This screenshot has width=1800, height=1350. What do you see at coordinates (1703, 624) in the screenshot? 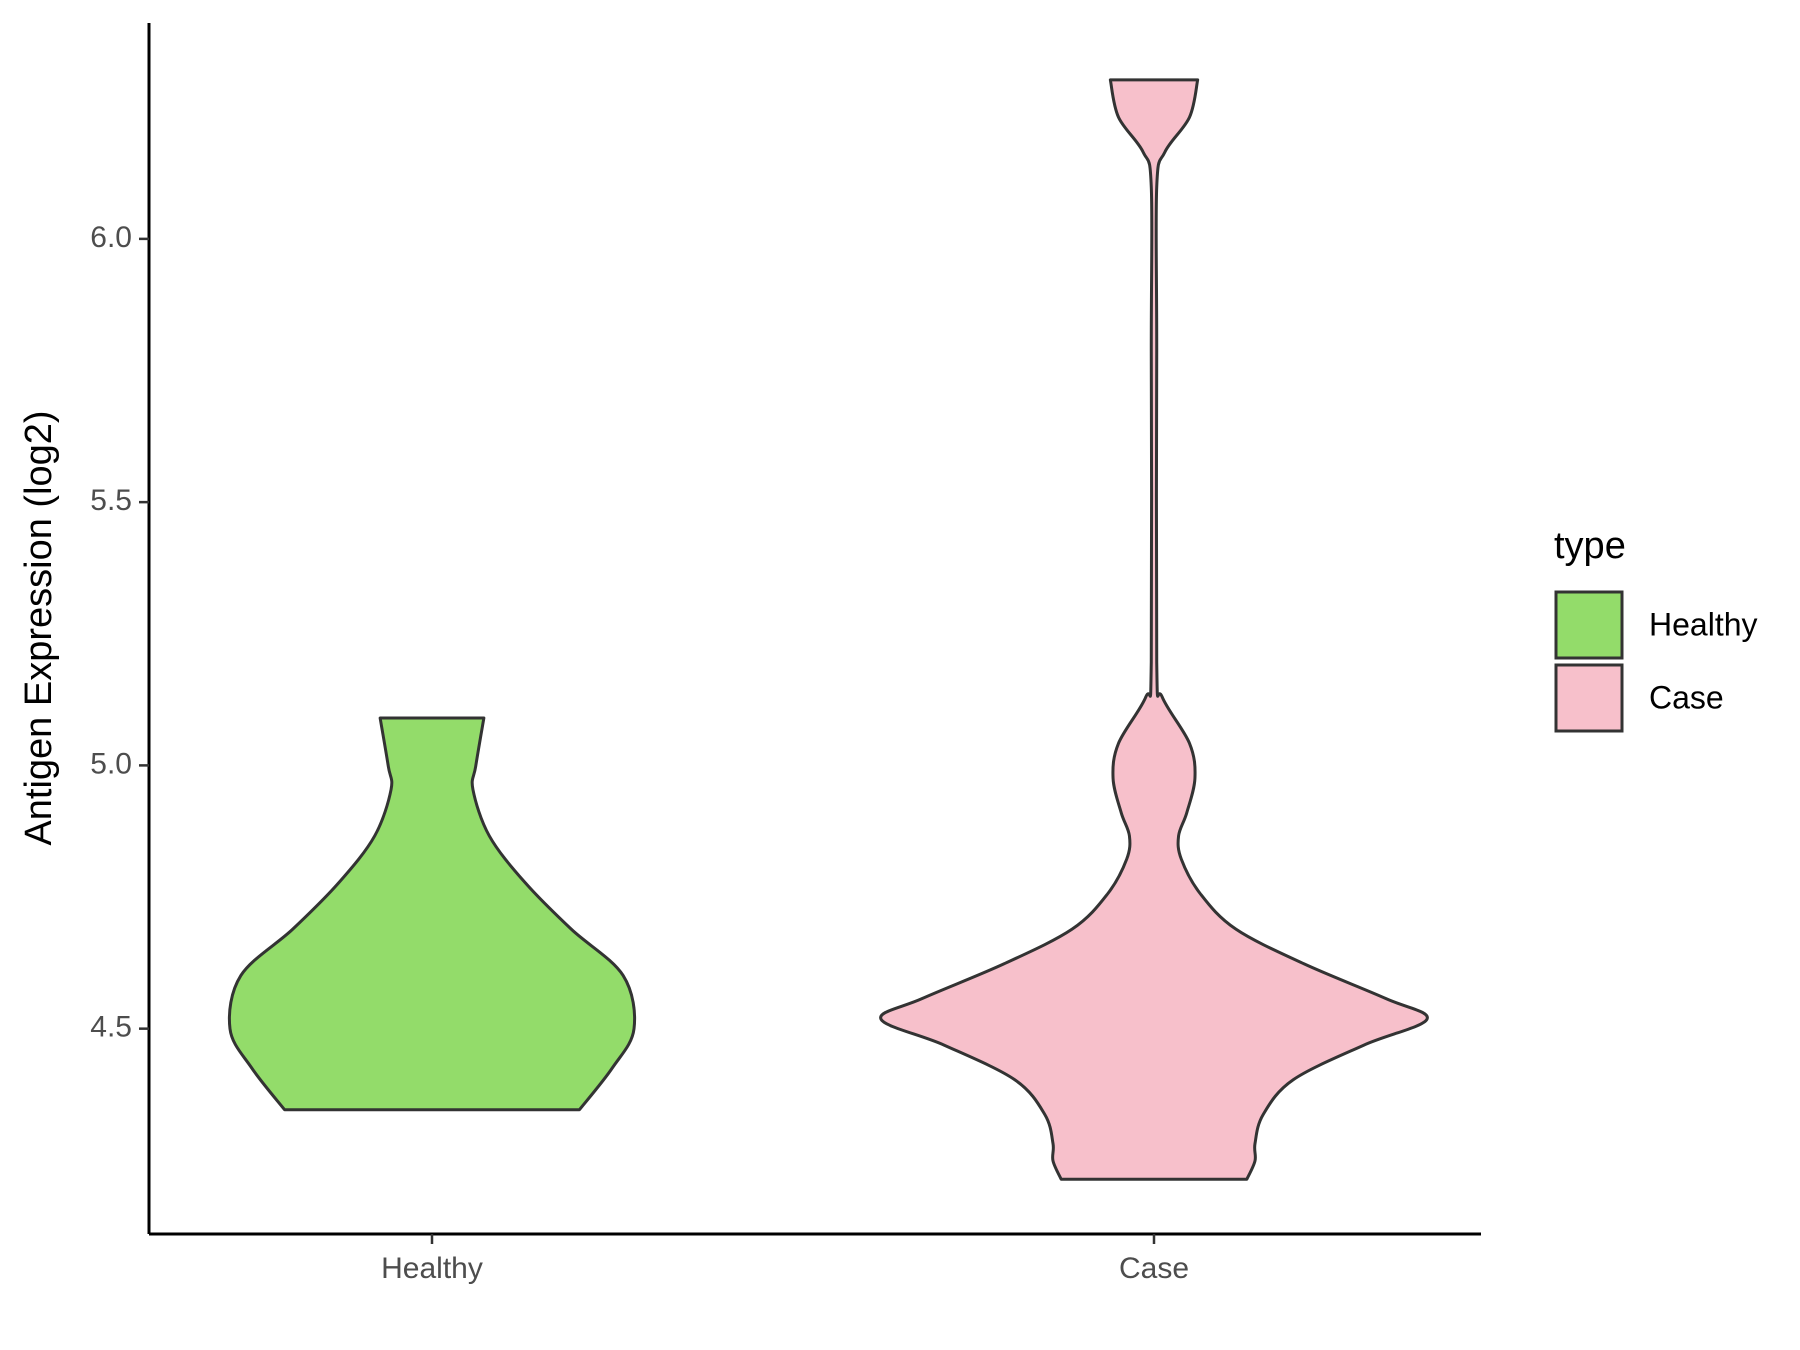
I see `legend-label: Healthy` at bounding box center [1703, 624].